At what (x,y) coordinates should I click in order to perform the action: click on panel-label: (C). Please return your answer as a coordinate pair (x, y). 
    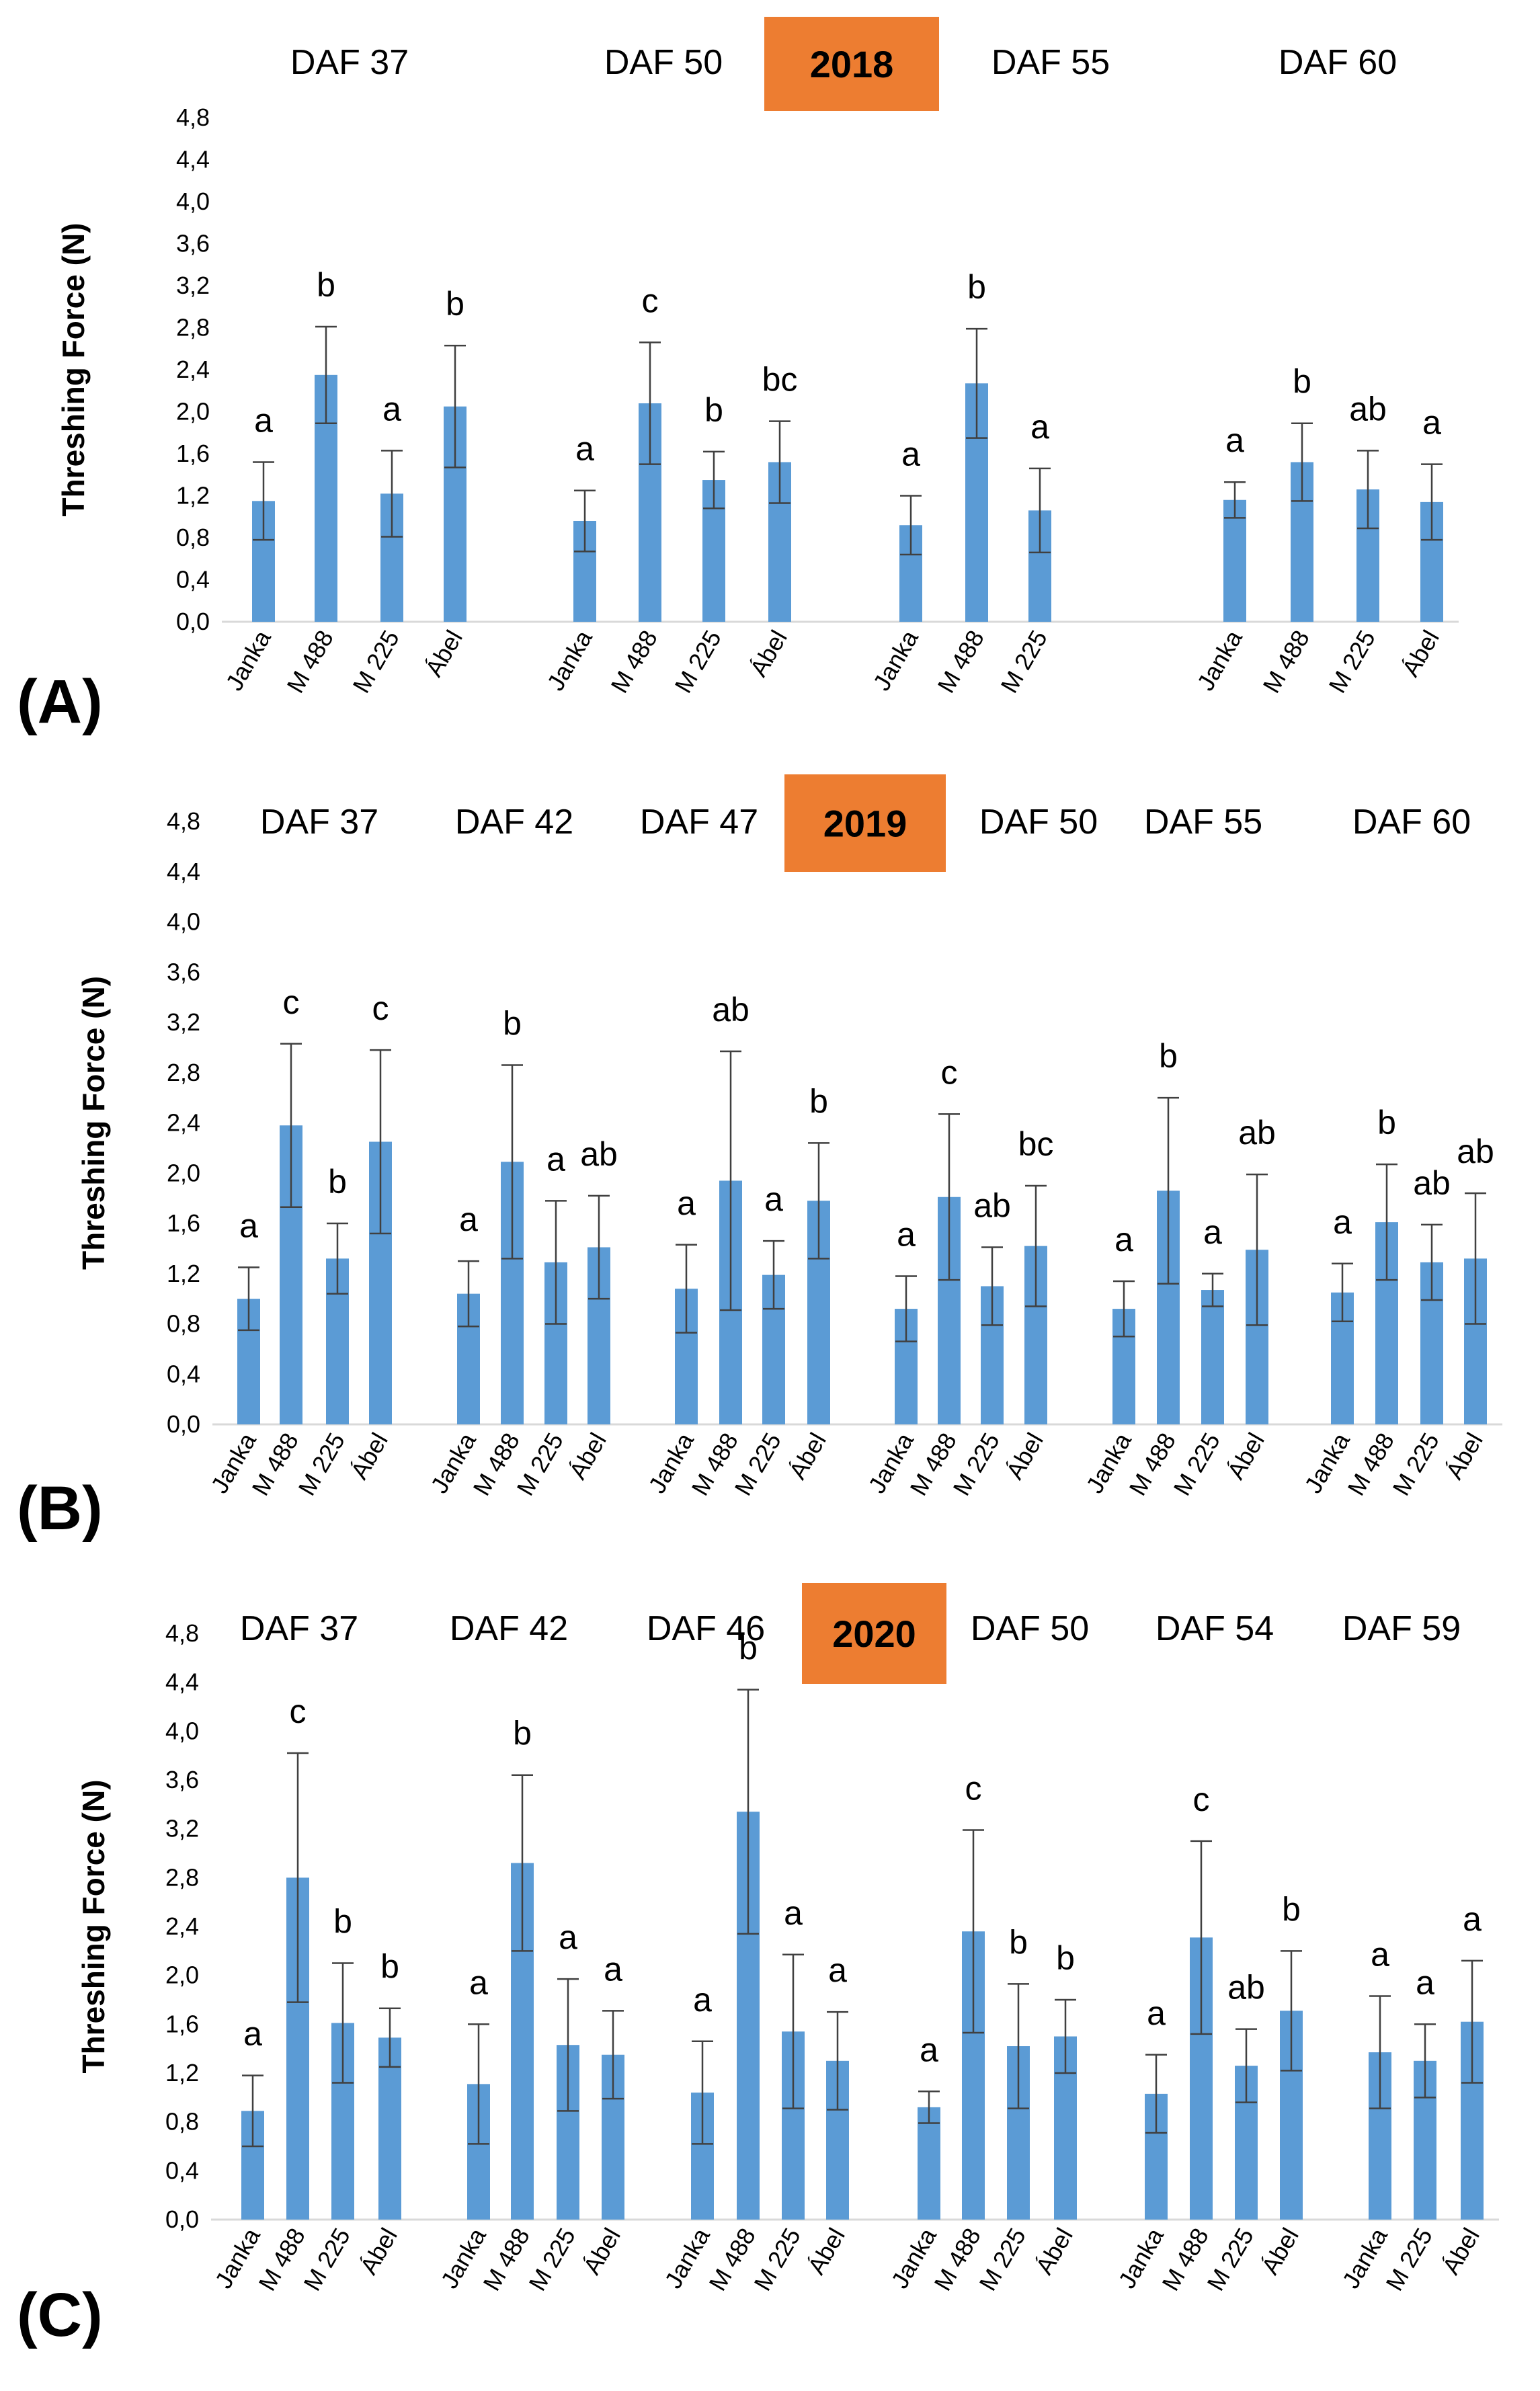
    Looking at the image, I should click on (60, 2315).